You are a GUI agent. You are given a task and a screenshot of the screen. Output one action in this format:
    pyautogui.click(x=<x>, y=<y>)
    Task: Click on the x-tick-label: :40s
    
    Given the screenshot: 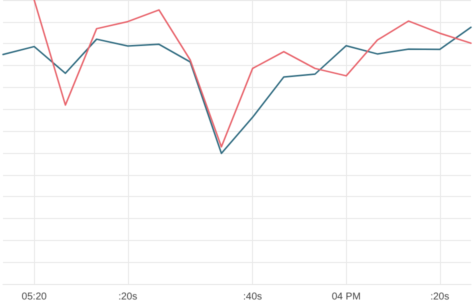 What is the action you would take?
    pyautogui.click(x=252, y=297)
    